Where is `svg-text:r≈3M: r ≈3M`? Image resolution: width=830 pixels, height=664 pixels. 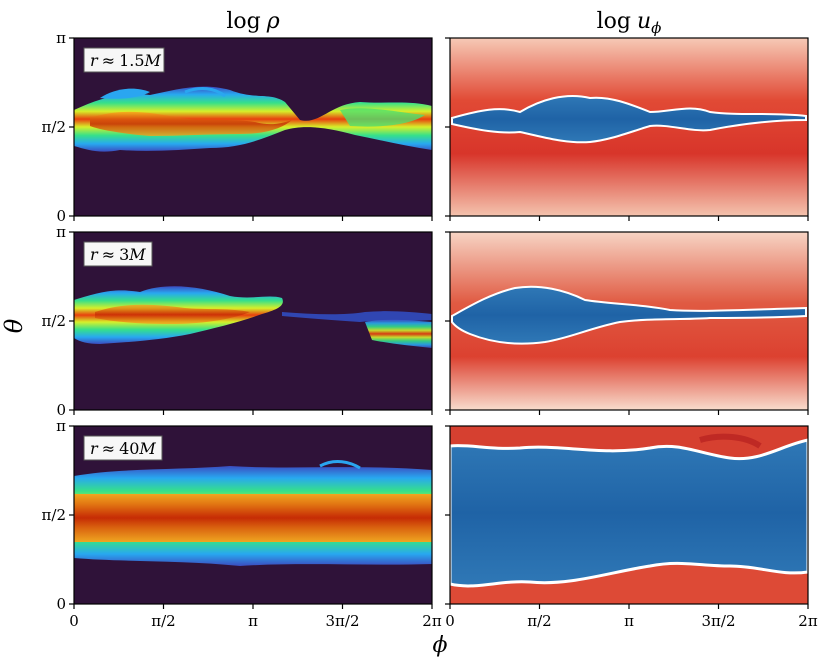 svg-text:r≈3M: r ≈3M is located at coordinates (118, 254).